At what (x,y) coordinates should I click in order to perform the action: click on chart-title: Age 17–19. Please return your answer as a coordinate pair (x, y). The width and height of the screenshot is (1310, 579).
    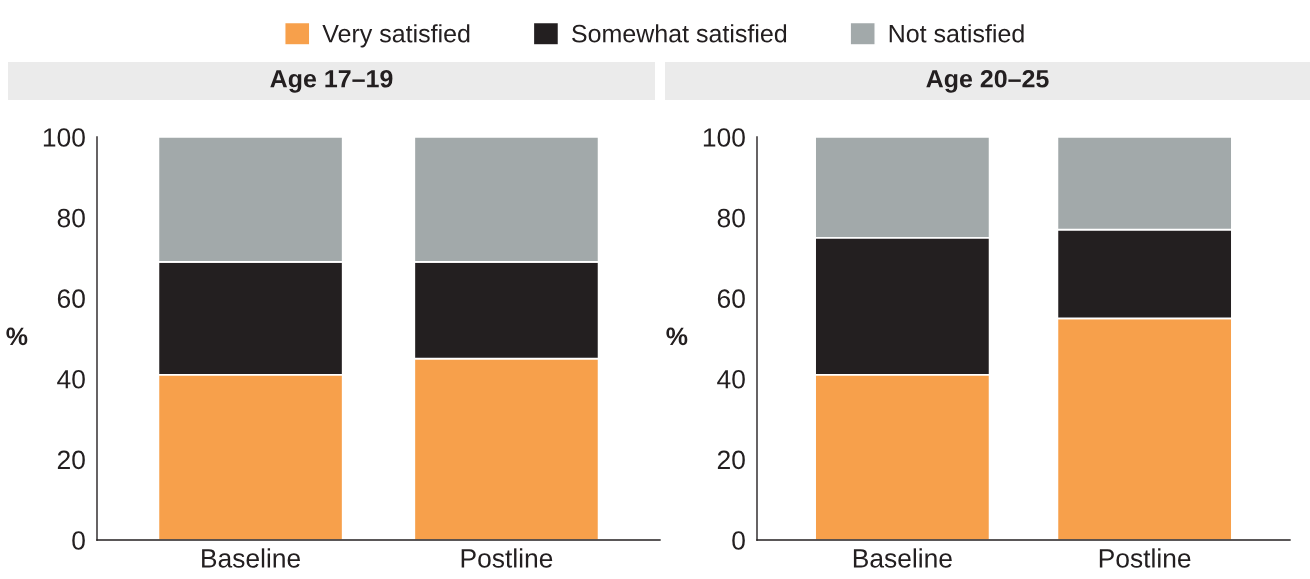
    Looking at the image, I should click on (331, 81).